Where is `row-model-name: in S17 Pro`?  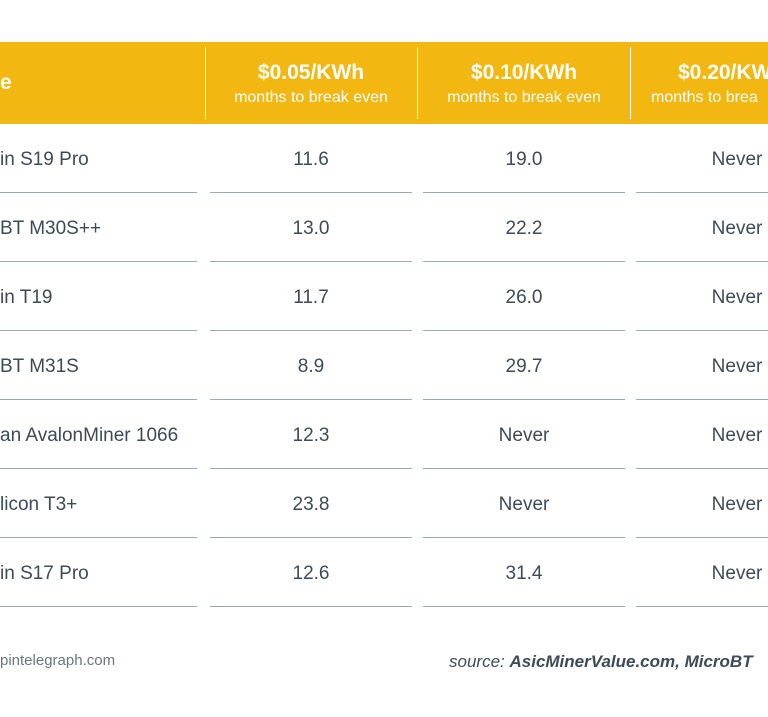
row-model-name: in S17 Pro is located at coordinates (44, 574).